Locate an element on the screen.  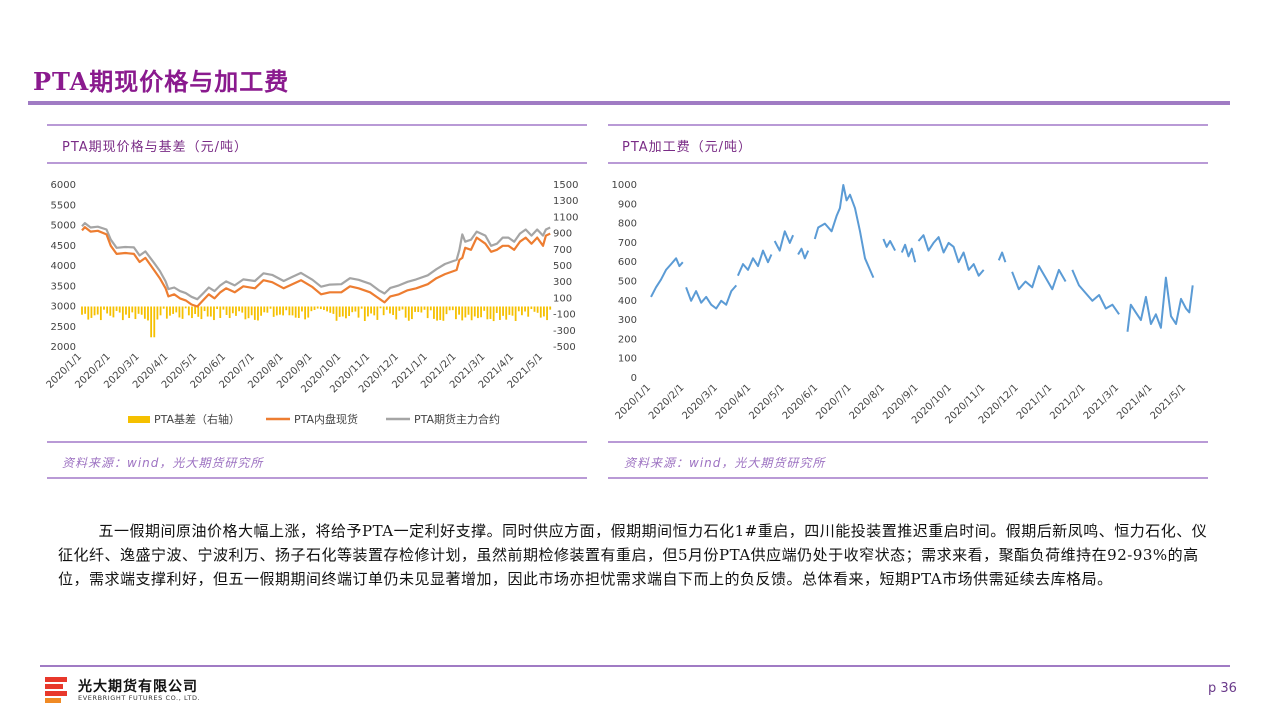
y-tick-label: 500 is located at coordinates (627, 282).